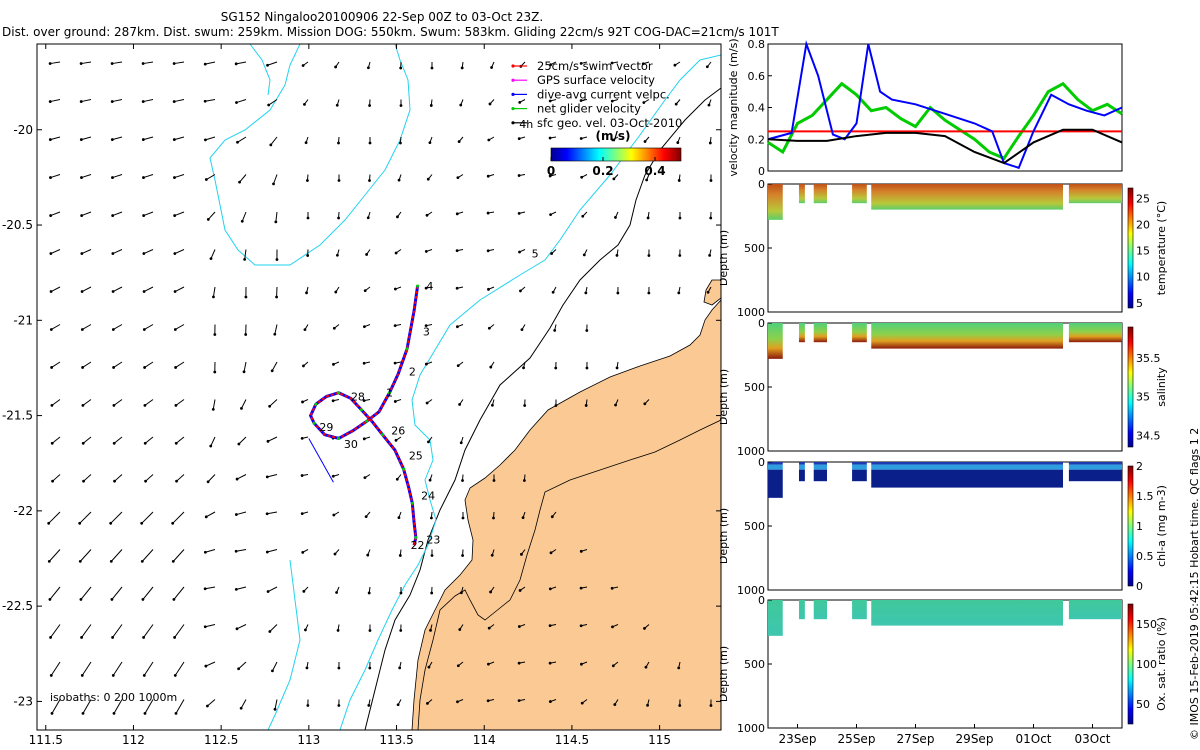 This screenshot has width=1200, height=750. What do you see at coordinates (757, 76) in the screenshot?
I see `vel-ytick-label: 0.6` at bounding box center [757, 76].